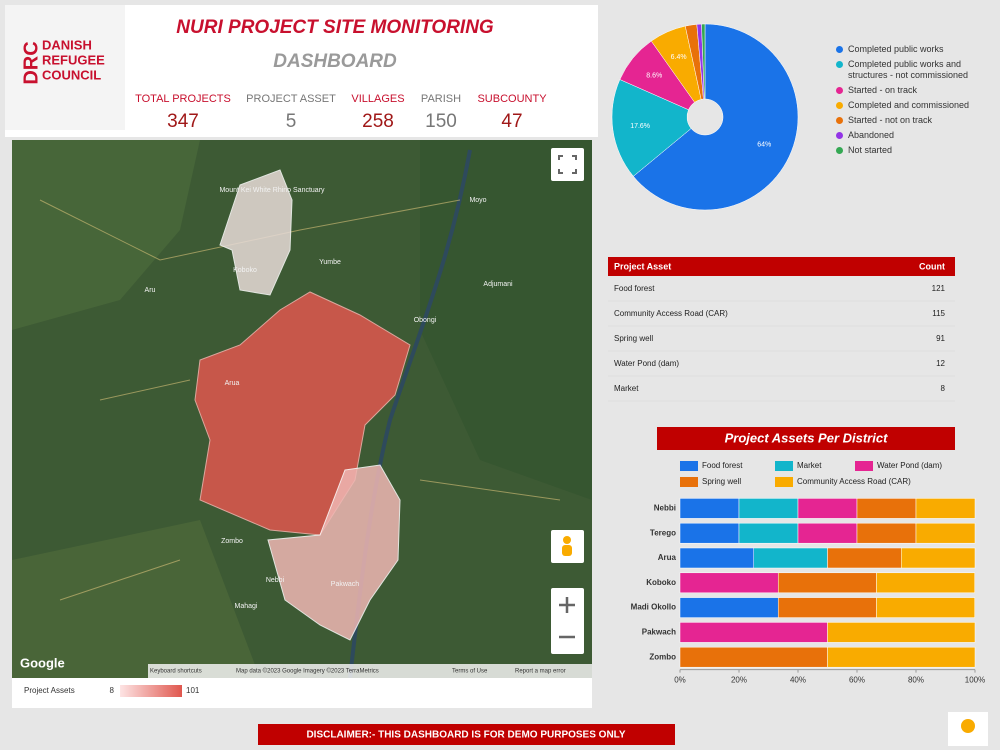 The image size is (1000, 750). What do you see at coordinates (671, 313) in the screenshot?
I see `table-cell: Community Access Road (CAR)` at bounding box center [671, 313].